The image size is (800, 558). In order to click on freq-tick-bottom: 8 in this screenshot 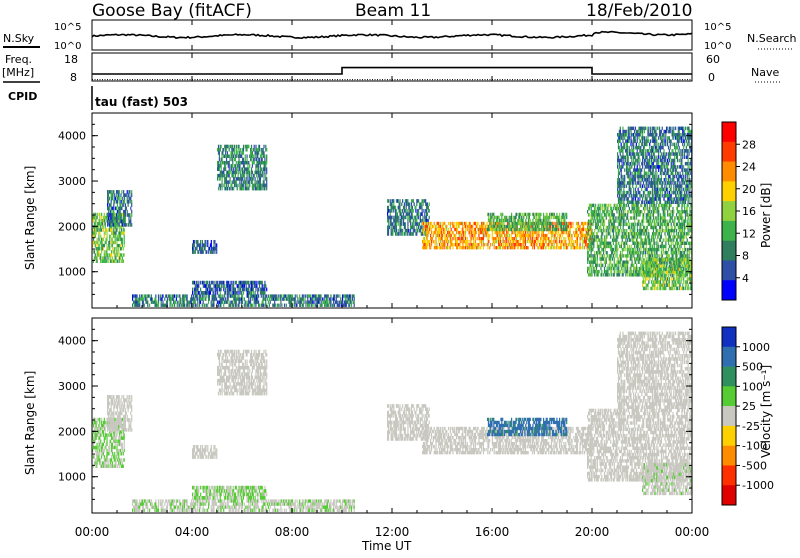, I will do `click(73, 77)`.